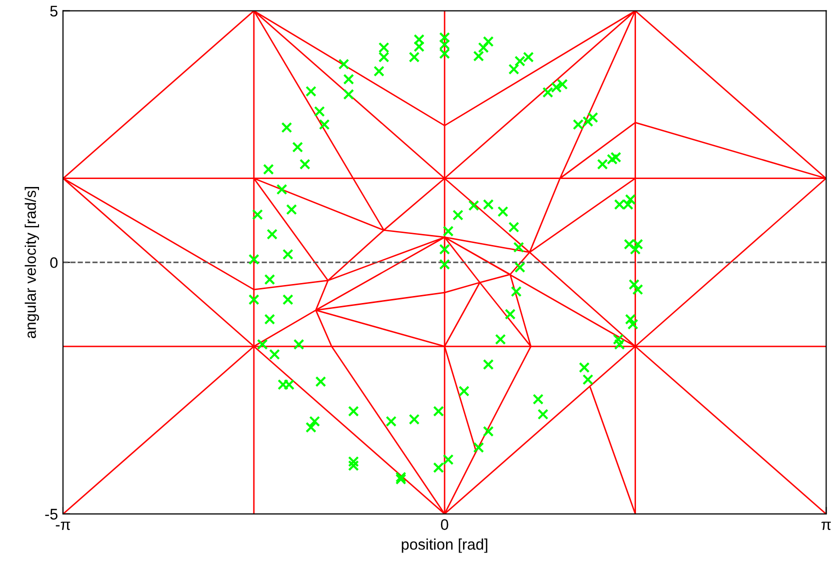 This screenshot has width=831, height=571. What do you see at coordinates (54, 11) in the screenshot?
I see `y-tick-label: 5` at bounding box center [54, 11].